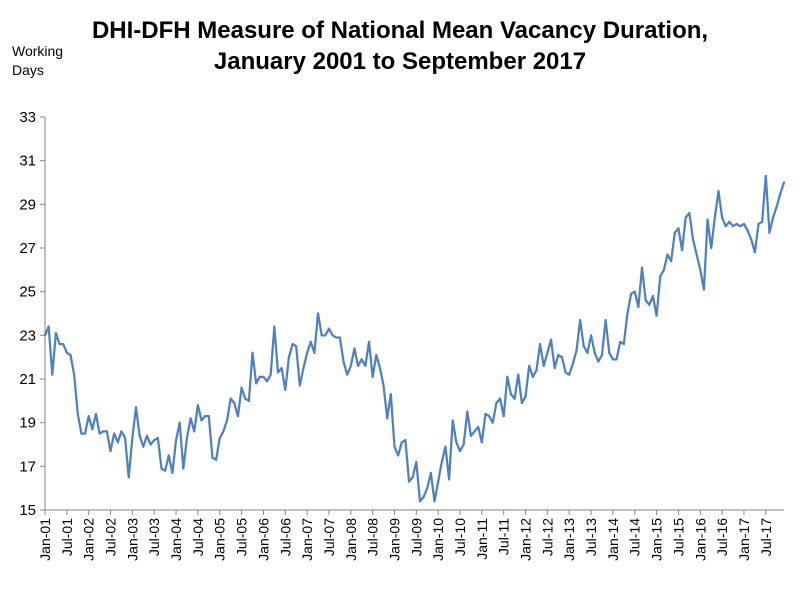 Image resolution: width=800 pixels, height=608 pixels. Describe the element at coordinates (27, 423) in the screenshot. I see `y-tick-label: 19` at that location.